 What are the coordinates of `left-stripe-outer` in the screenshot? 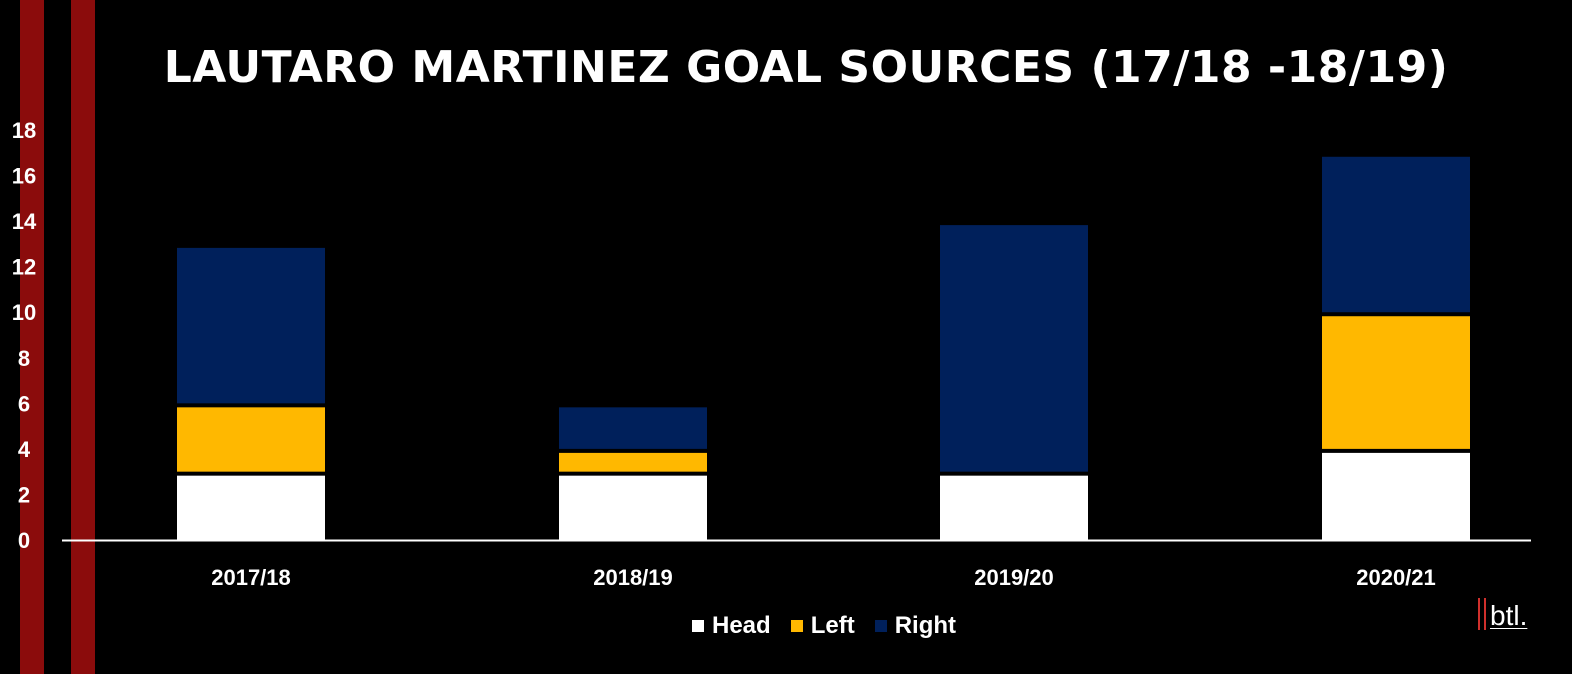 It's located at (32, 337).